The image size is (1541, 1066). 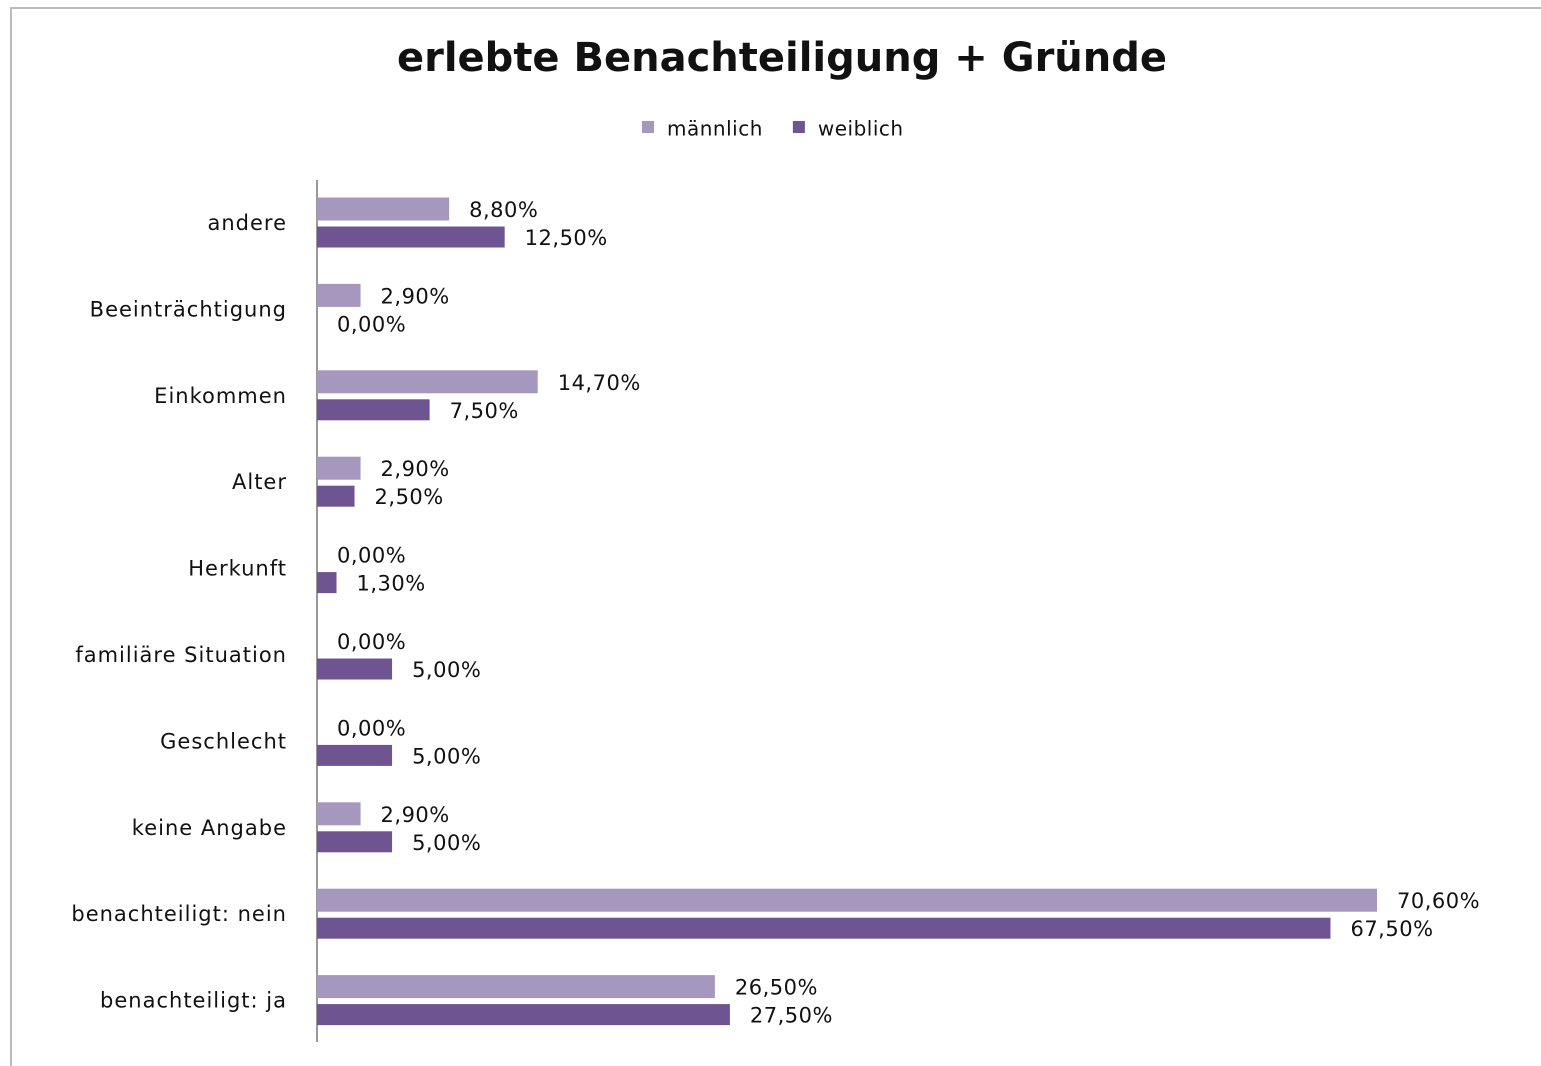 What do you see at coordinates (188, 309) in the screenshot?
I see `category-label: Beeinträchtigung` at bounding box center [188, 309].